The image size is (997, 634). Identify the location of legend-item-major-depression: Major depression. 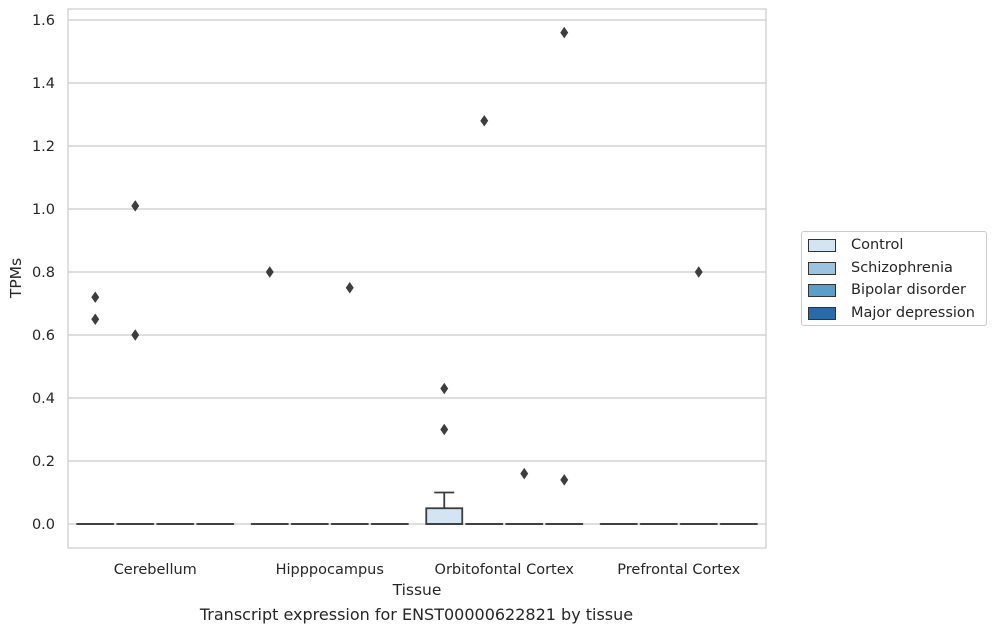
(891, 313).